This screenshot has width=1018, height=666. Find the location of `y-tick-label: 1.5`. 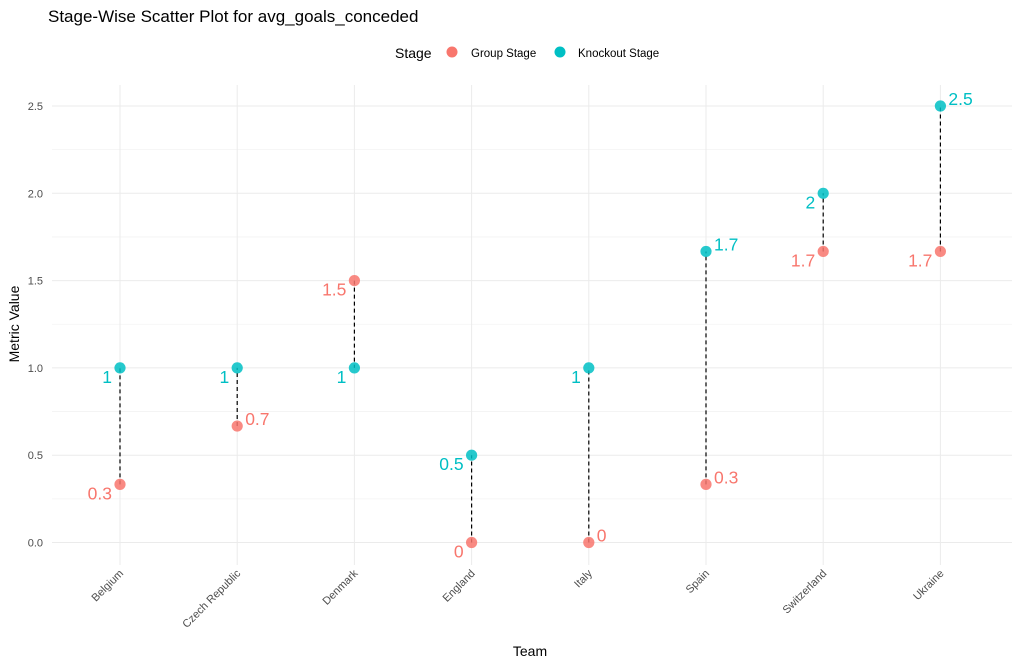

y-tick-label: 1.5 is located at coordinates (35, 282).